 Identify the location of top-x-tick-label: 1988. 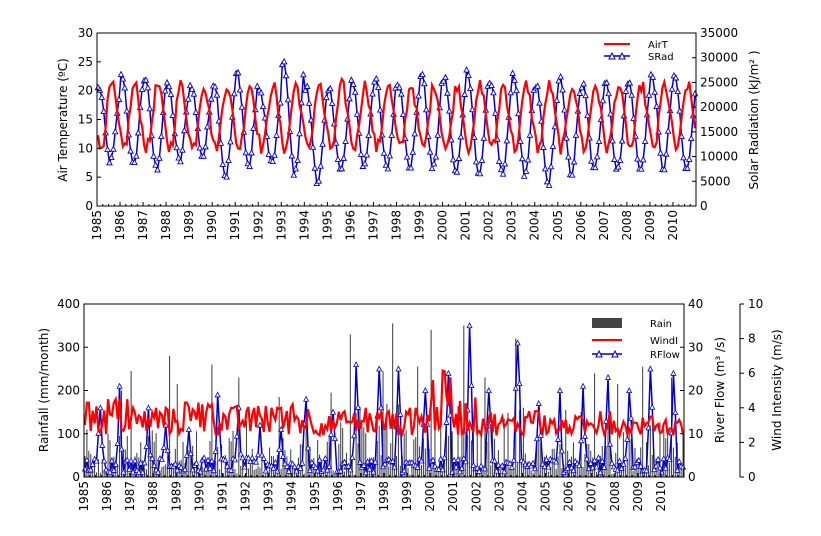
(166, 225).